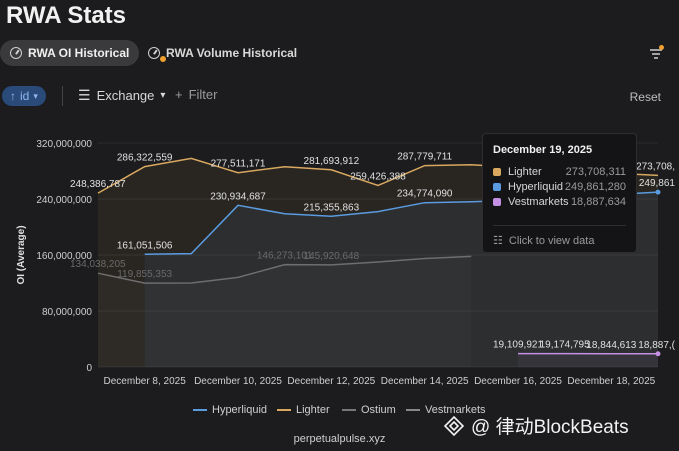 The image size is (679, 451). Describe the element at coordinates (656, 345) in the screenshot. I see `data-label: 18,887,(` at that location.